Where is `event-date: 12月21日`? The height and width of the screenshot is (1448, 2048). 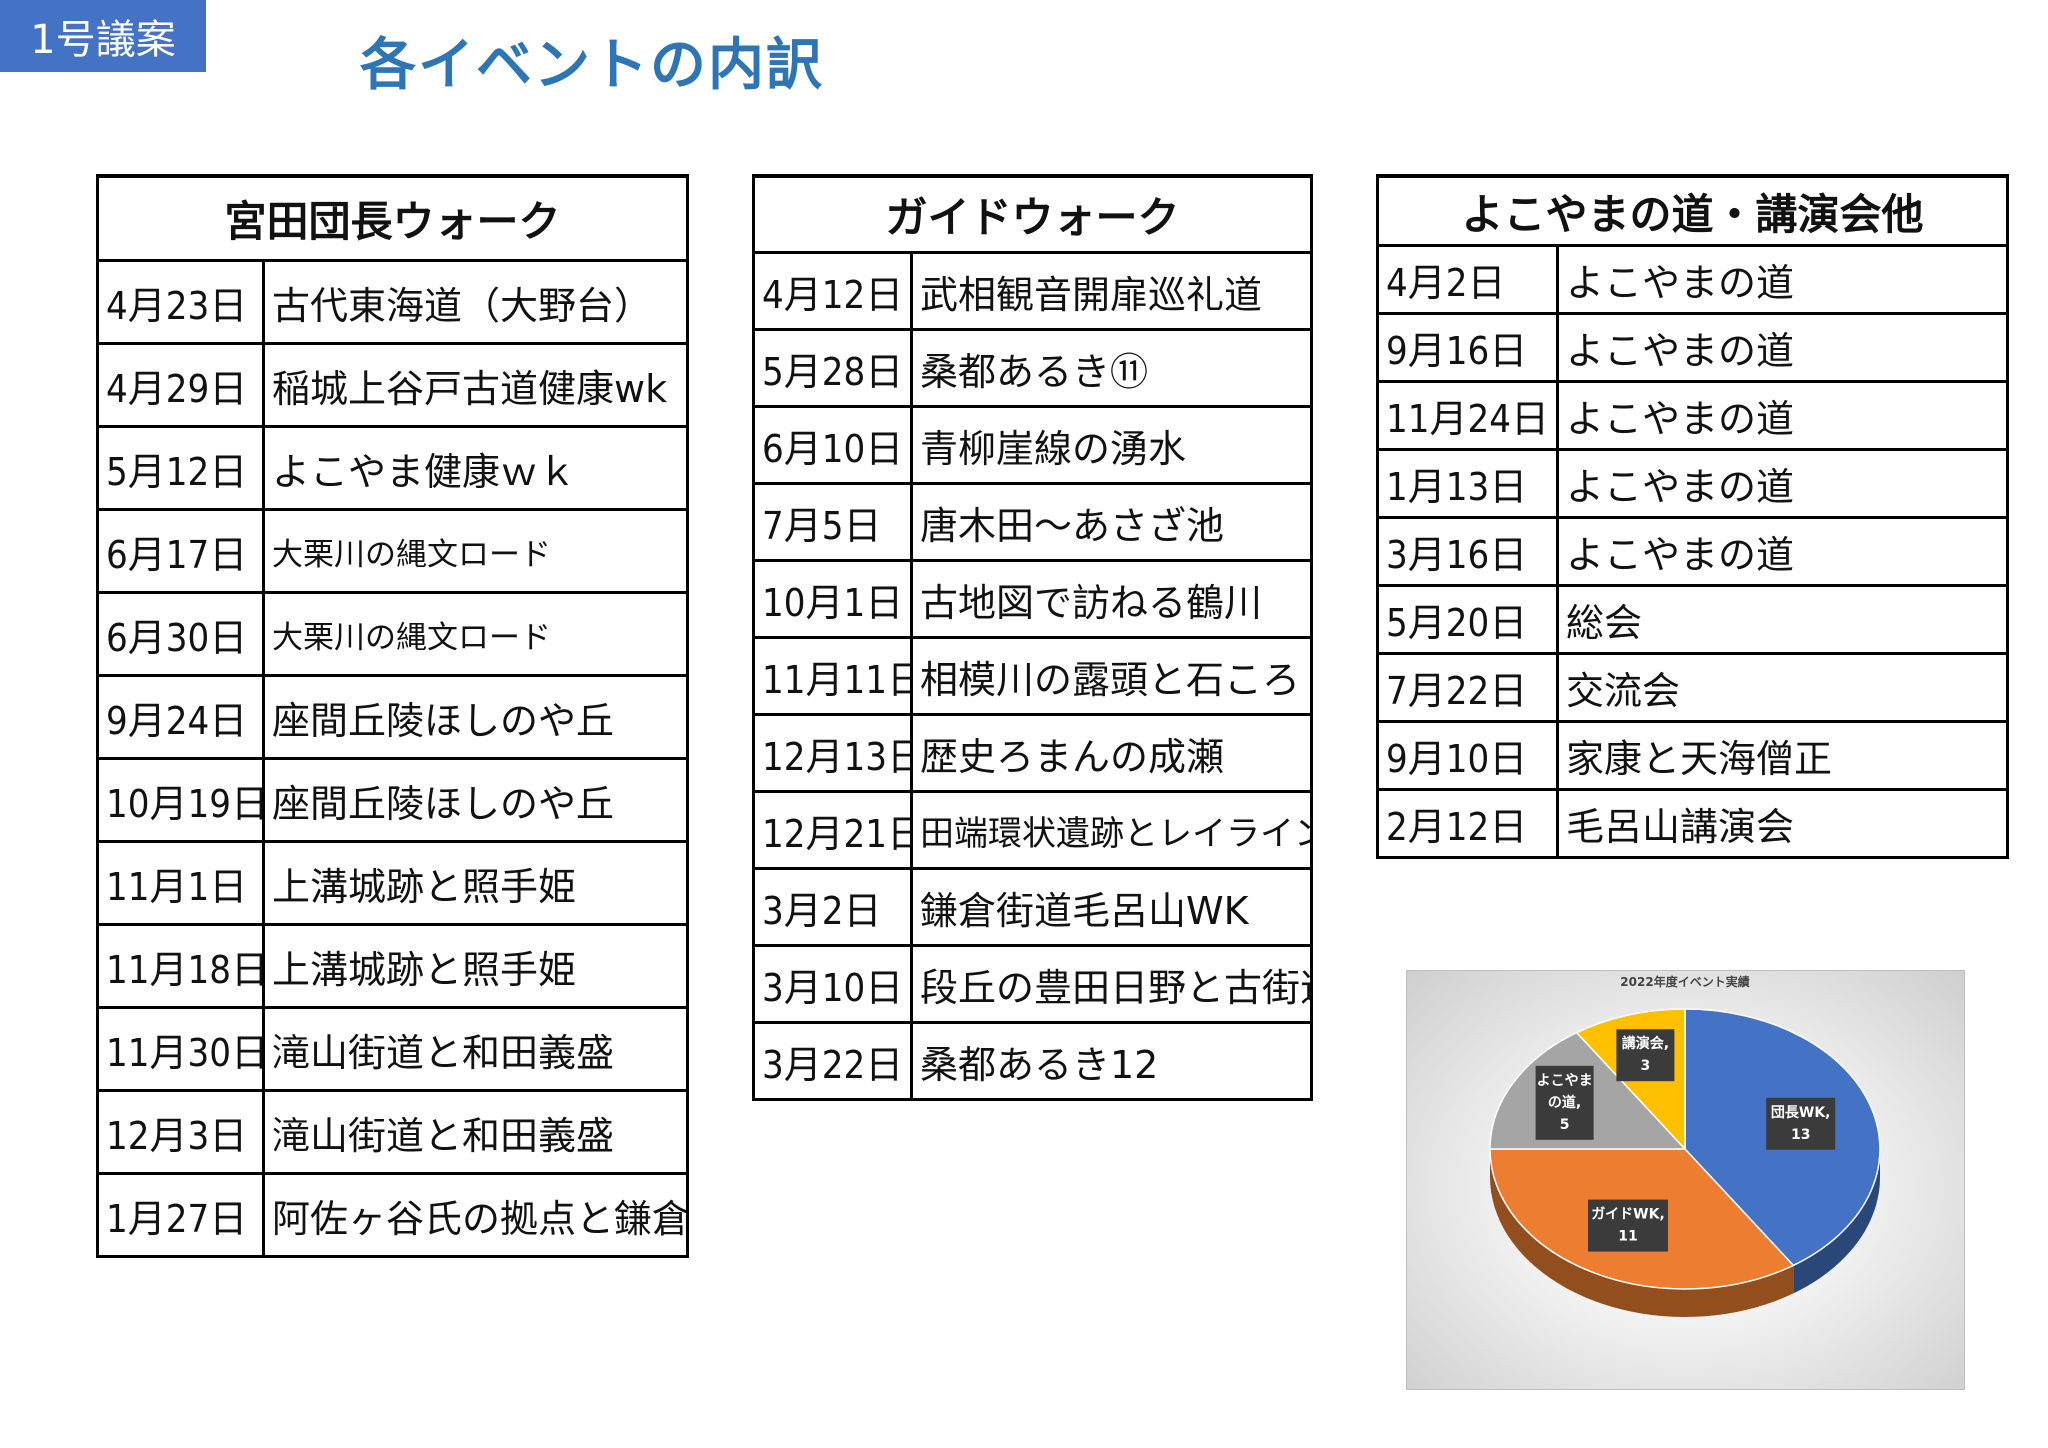
event-date: 12月21日 is located at coordinates (832, 830).